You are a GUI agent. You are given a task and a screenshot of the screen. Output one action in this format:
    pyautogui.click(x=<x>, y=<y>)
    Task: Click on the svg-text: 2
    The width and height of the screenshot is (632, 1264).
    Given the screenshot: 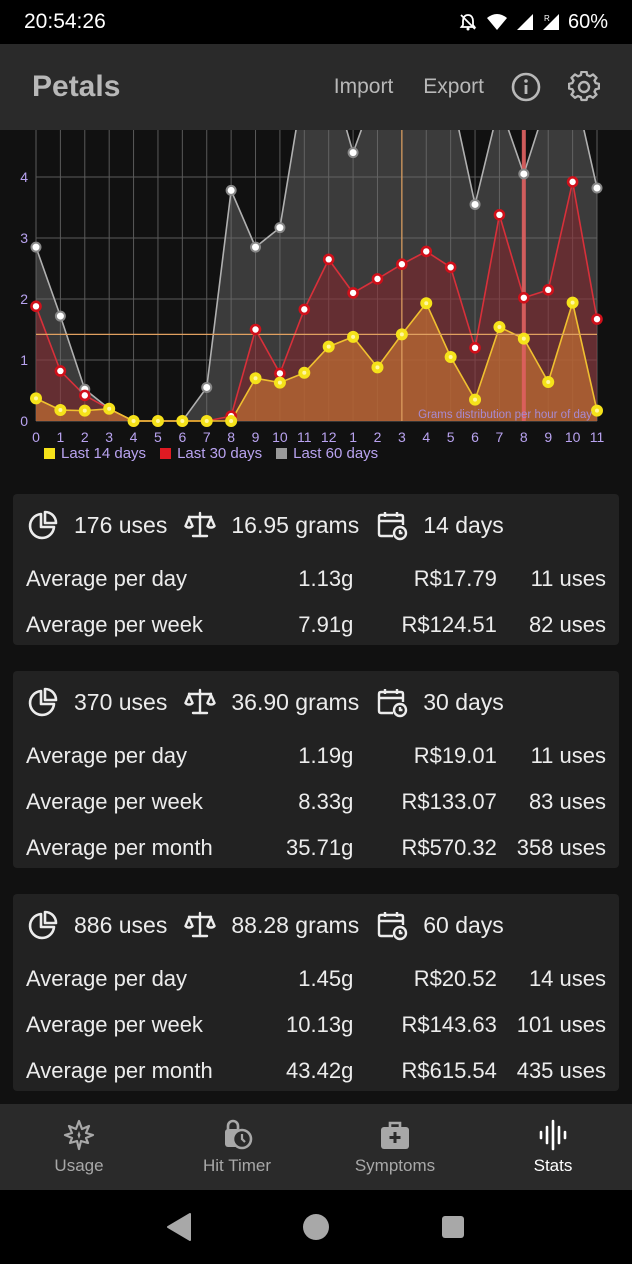 What is the action you would take?
    pyautogui.click(x=85, y=437)
    